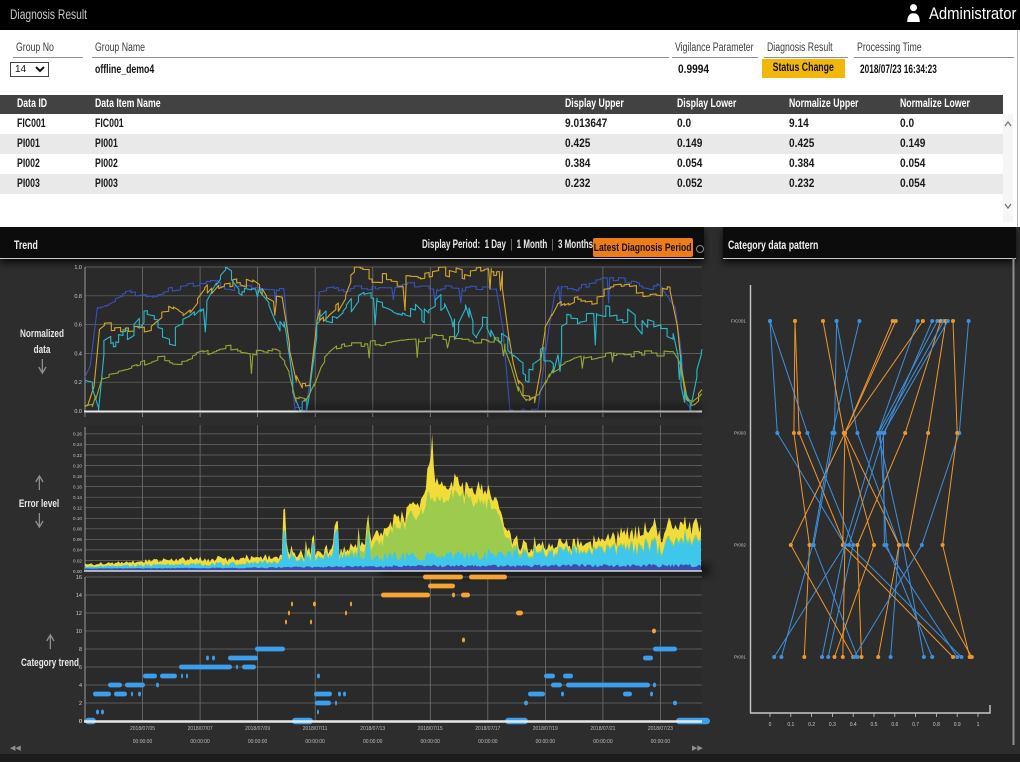 This screenshot has width=1020, height=762. I want to click on svg-text: 10, so click(79, 632).